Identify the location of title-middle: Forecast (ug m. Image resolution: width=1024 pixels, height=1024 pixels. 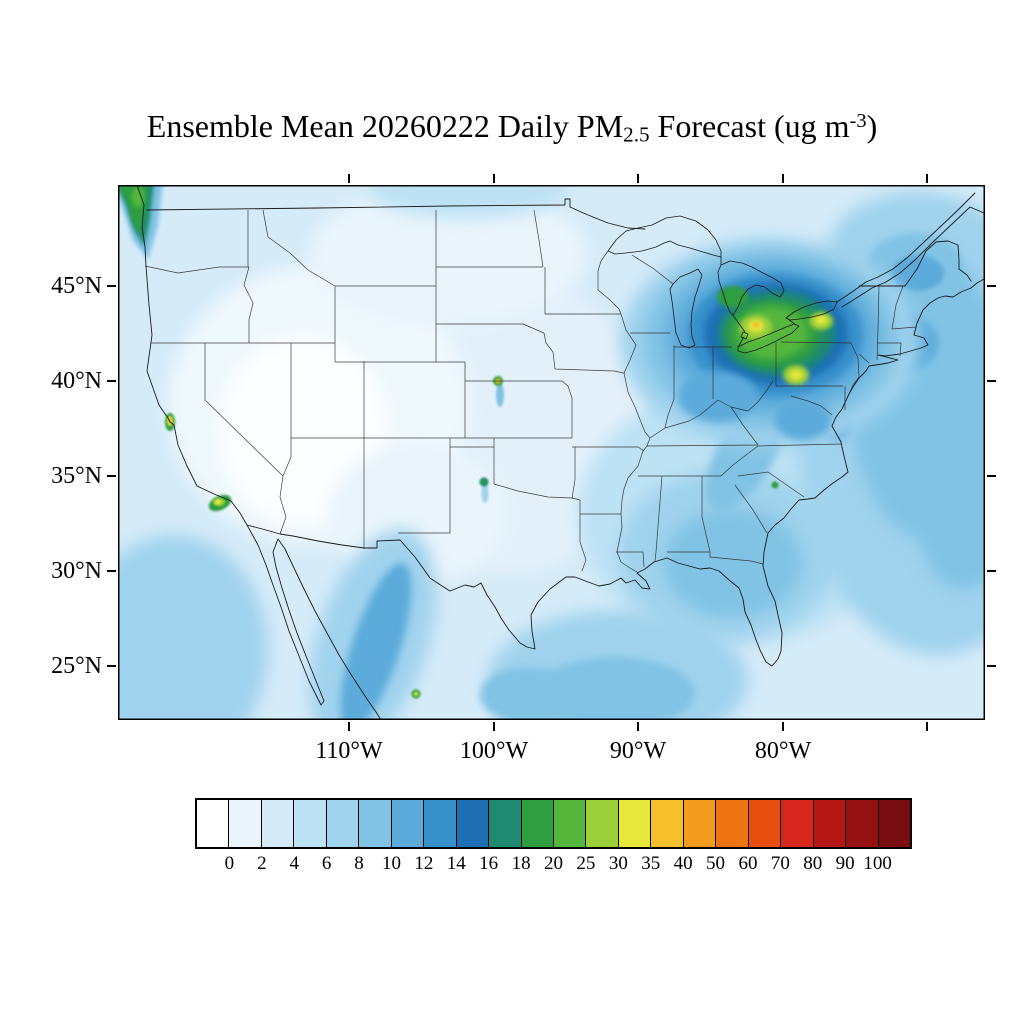
(749, 126).